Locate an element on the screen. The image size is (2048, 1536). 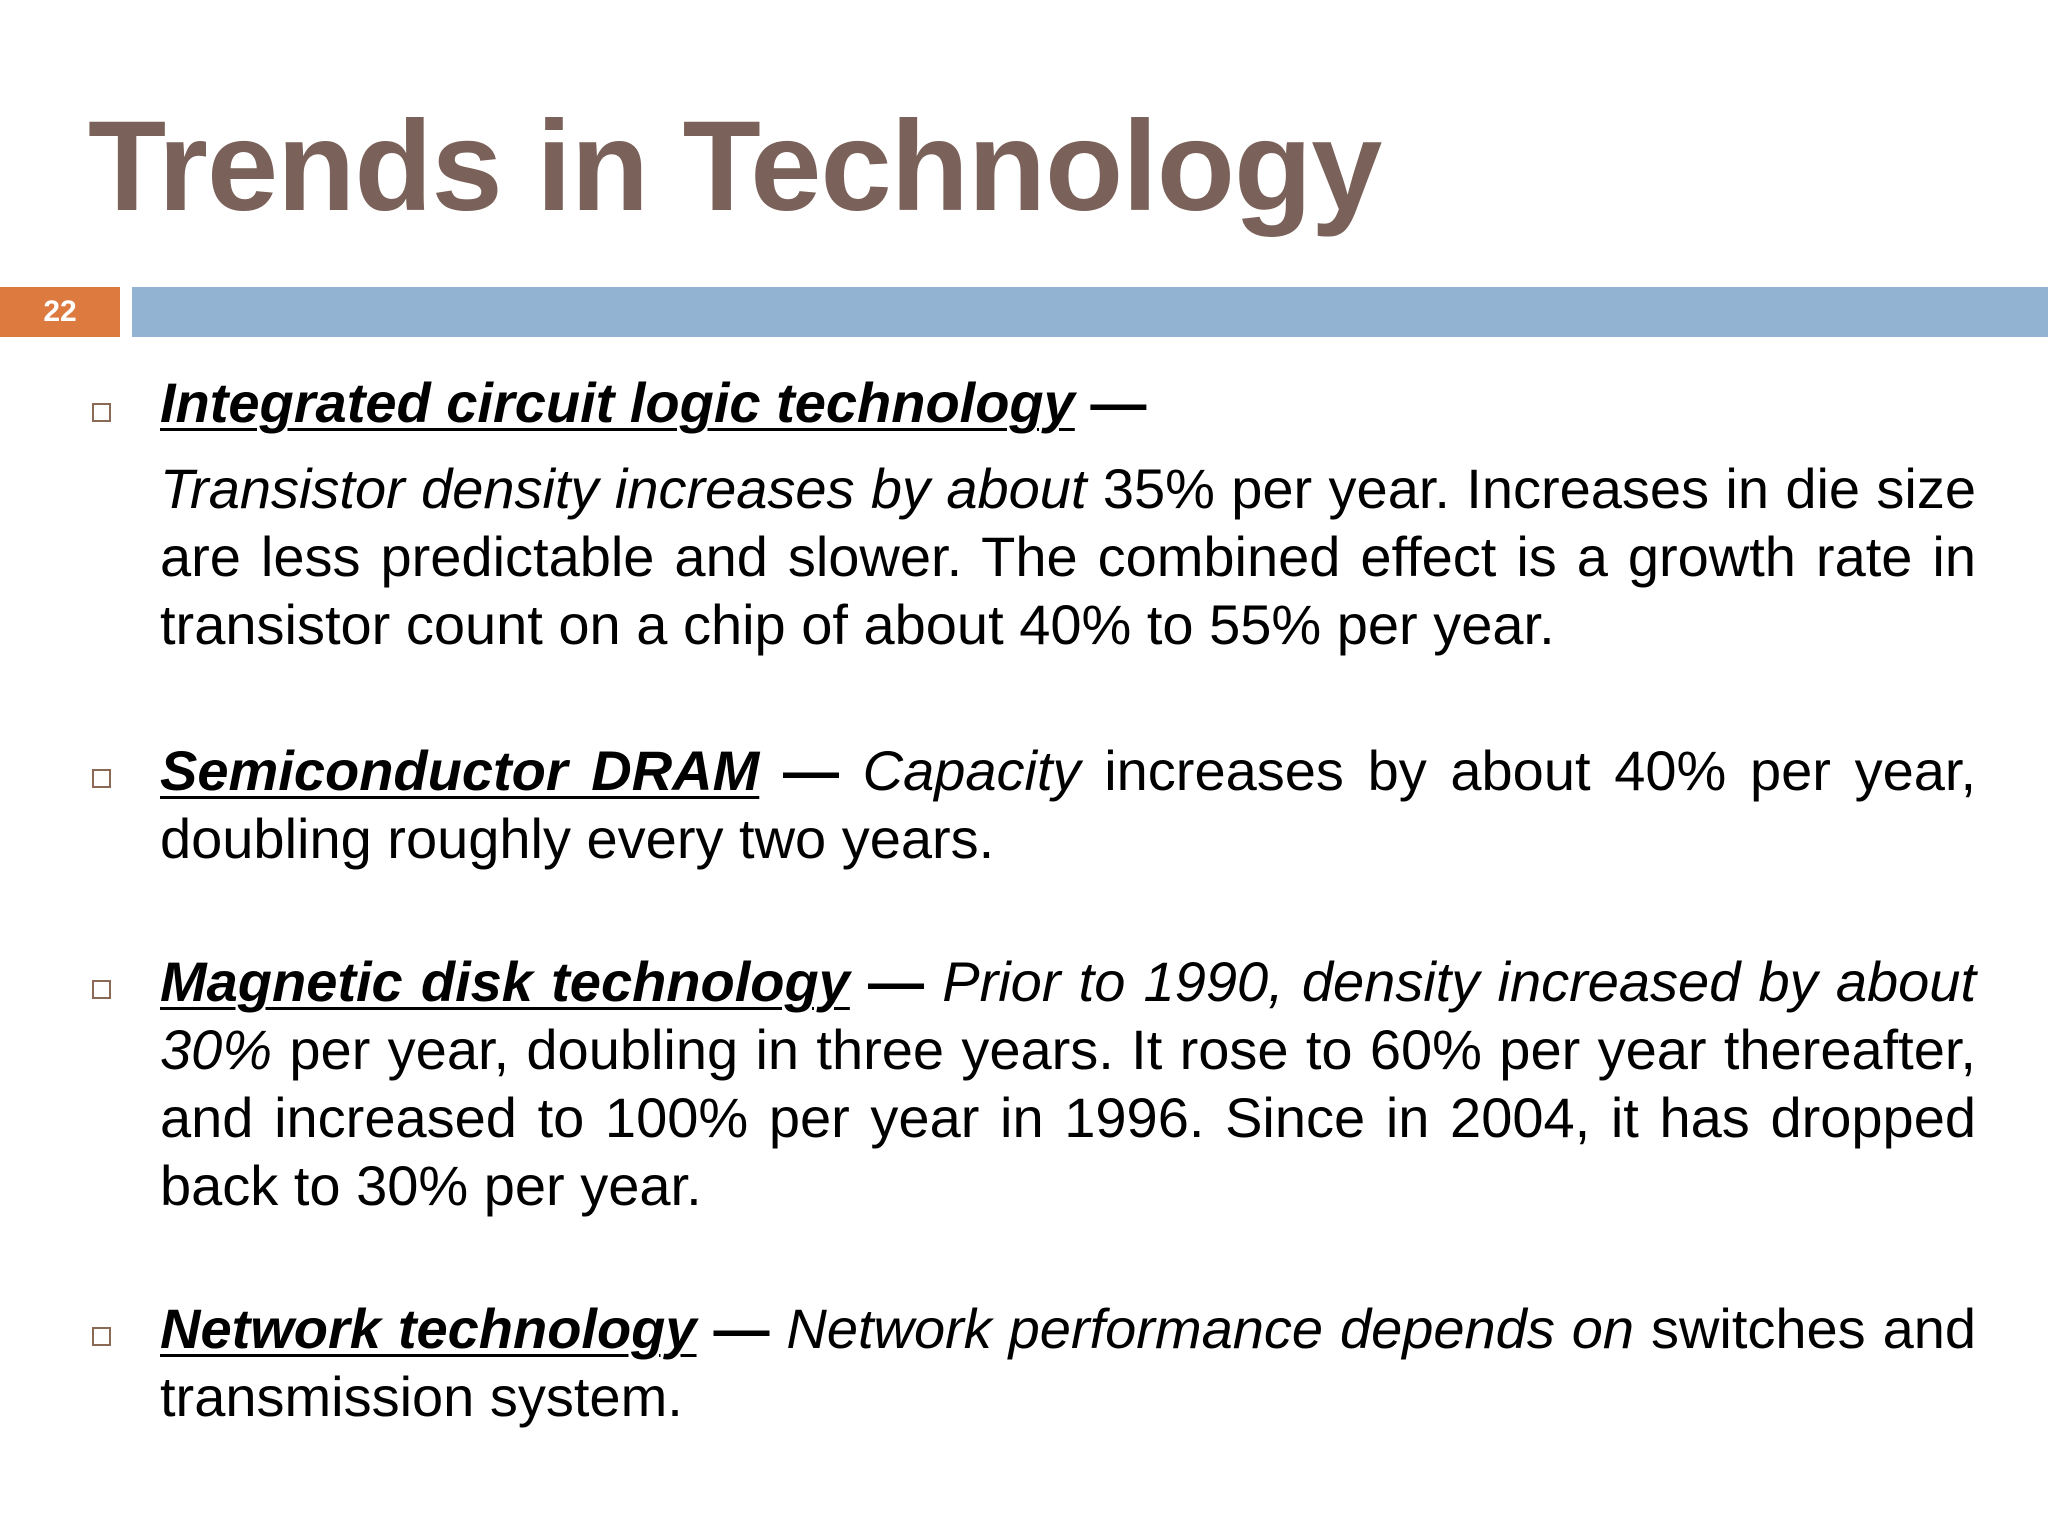
bullet-heading: Integrated circuit logic technology — is located at coordinates (1068, 403).